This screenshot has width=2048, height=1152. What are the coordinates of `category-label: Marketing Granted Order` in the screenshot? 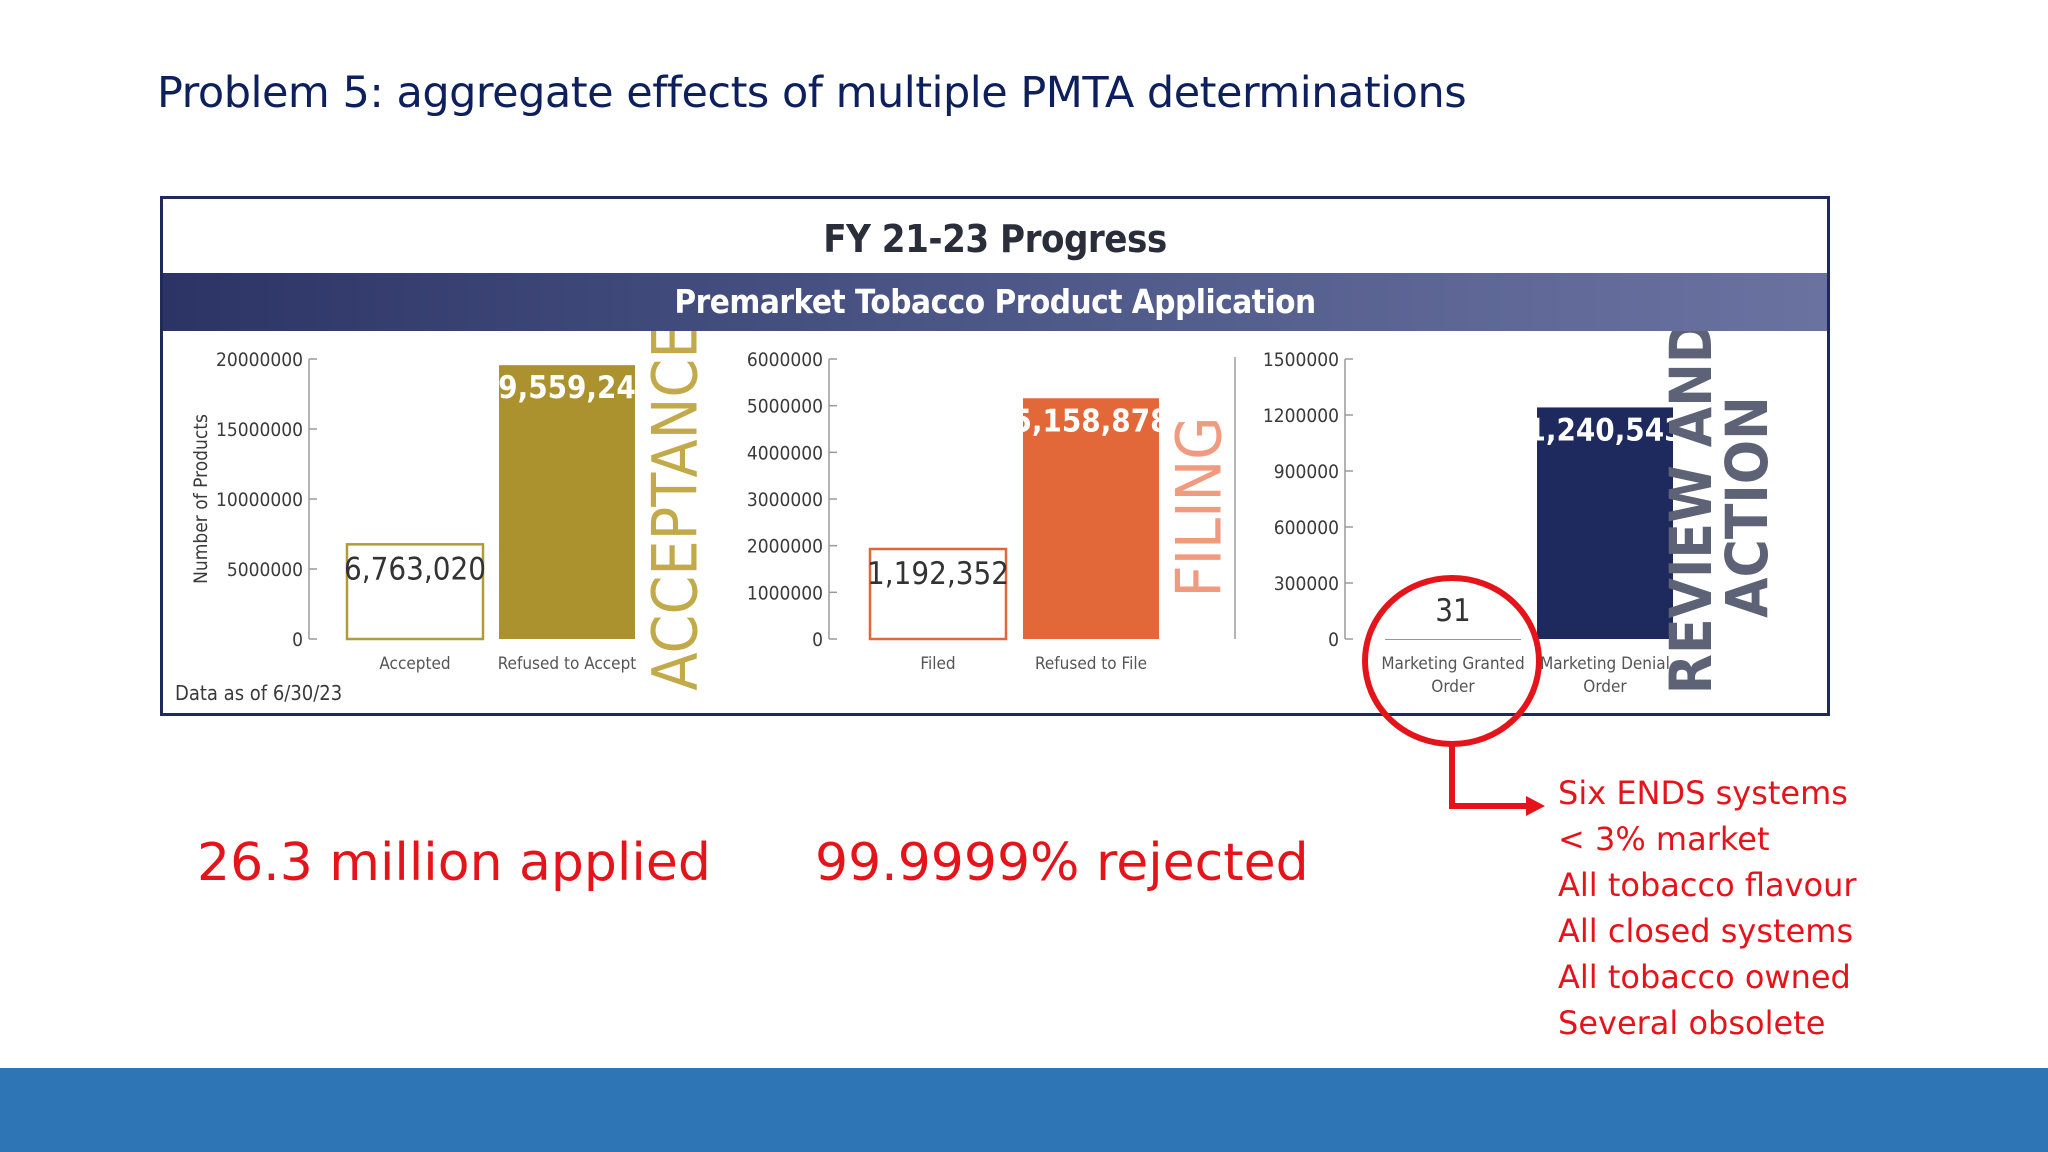 It's located at (1452, 675).